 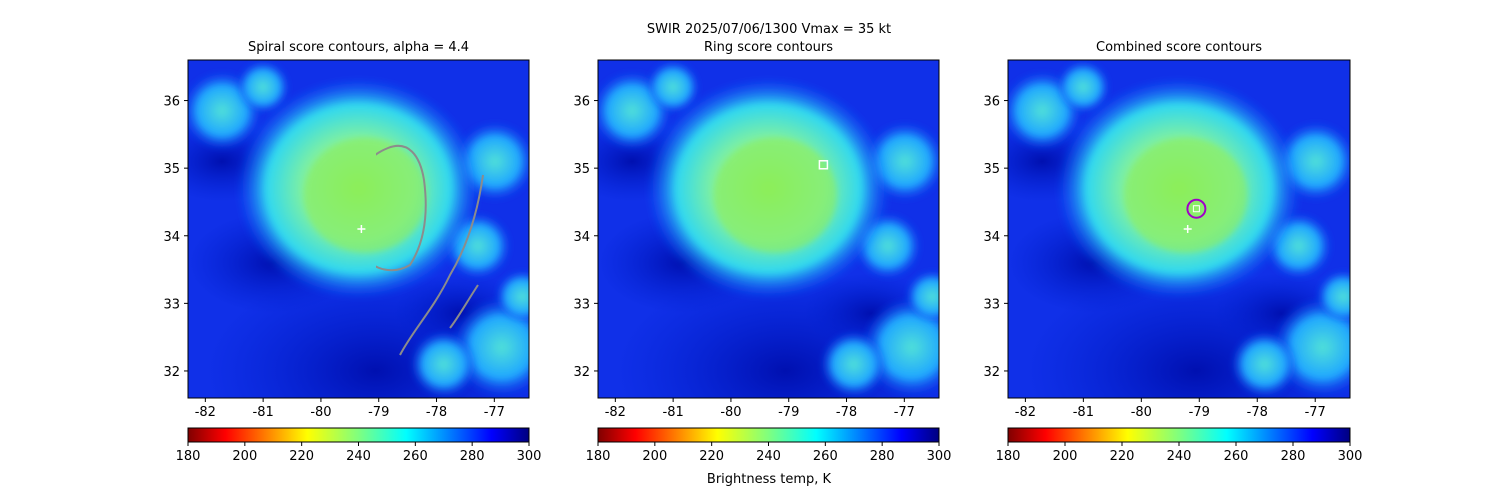 I want to click on combined-center-circle, so click(x=1196, y=208).